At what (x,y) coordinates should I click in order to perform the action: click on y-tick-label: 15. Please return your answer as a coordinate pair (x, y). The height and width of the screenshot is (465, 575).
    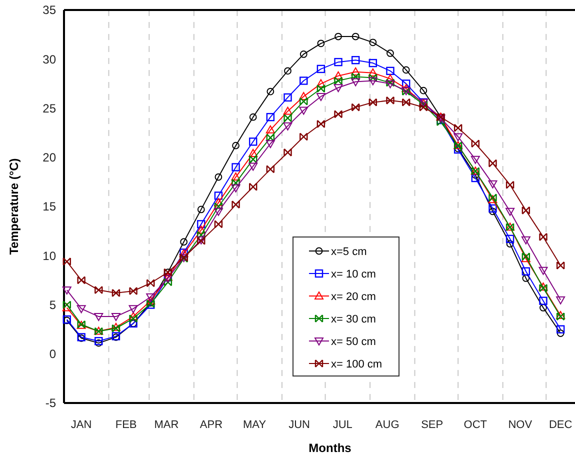
    Looking at the image, I should click on (49, 207).